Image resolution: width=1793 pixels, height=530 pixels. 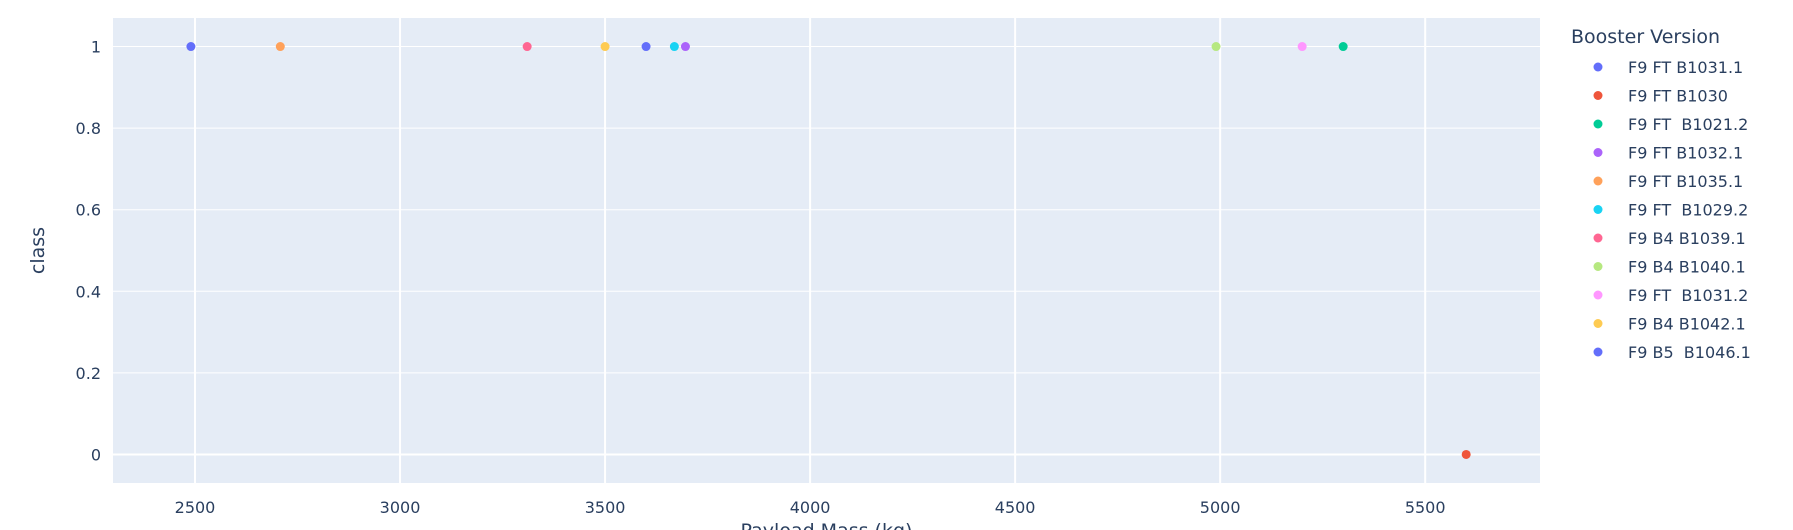 What do you see at coordinates (1687, 267) in the screenshot?
I see `legend-label: F9 B4 B1040.1` at bounding box center [1687, 267].